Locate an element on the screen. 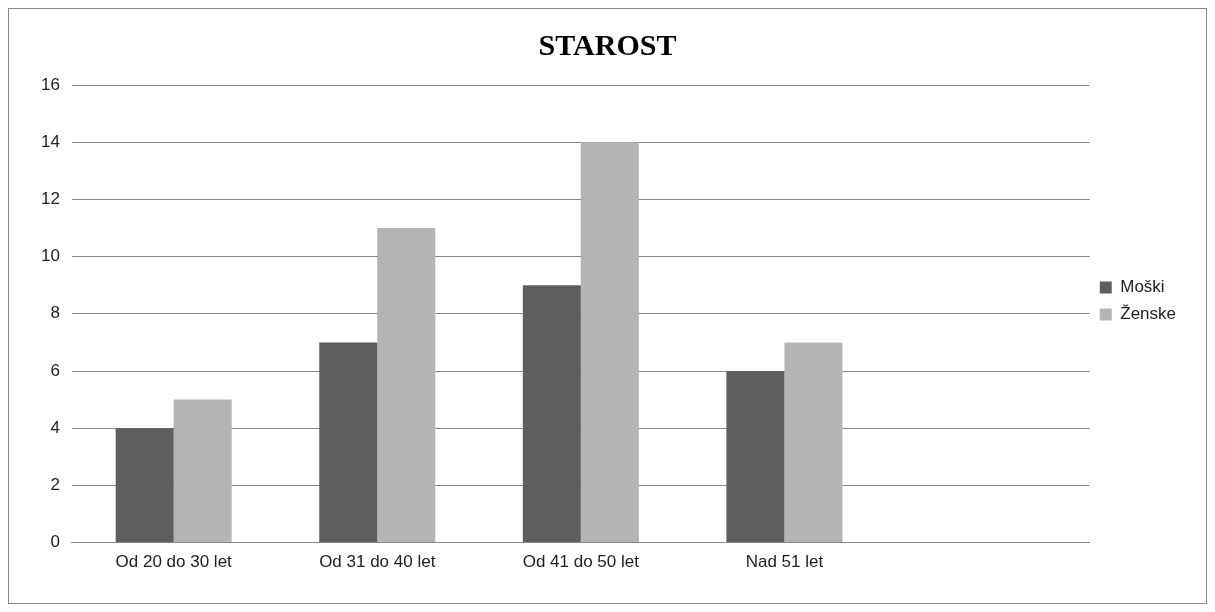 The height and width of the screenshot is (612, 1215). x-tick-label: Od 31 do 40 let is located at coordinates (377, 562).